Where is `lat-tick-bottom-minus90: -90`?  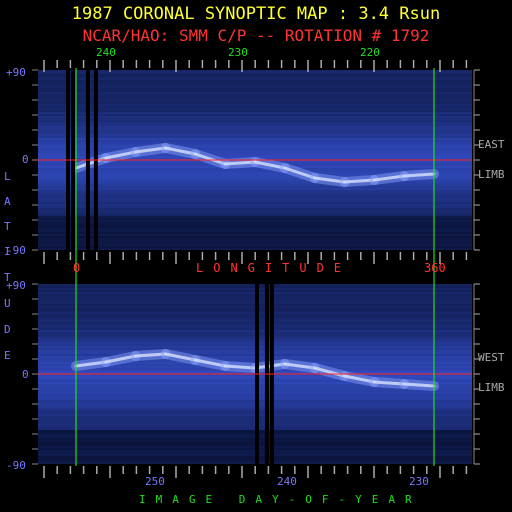 lat-tick-bottom-minus90: -90 is located at coordinates (16, 465).